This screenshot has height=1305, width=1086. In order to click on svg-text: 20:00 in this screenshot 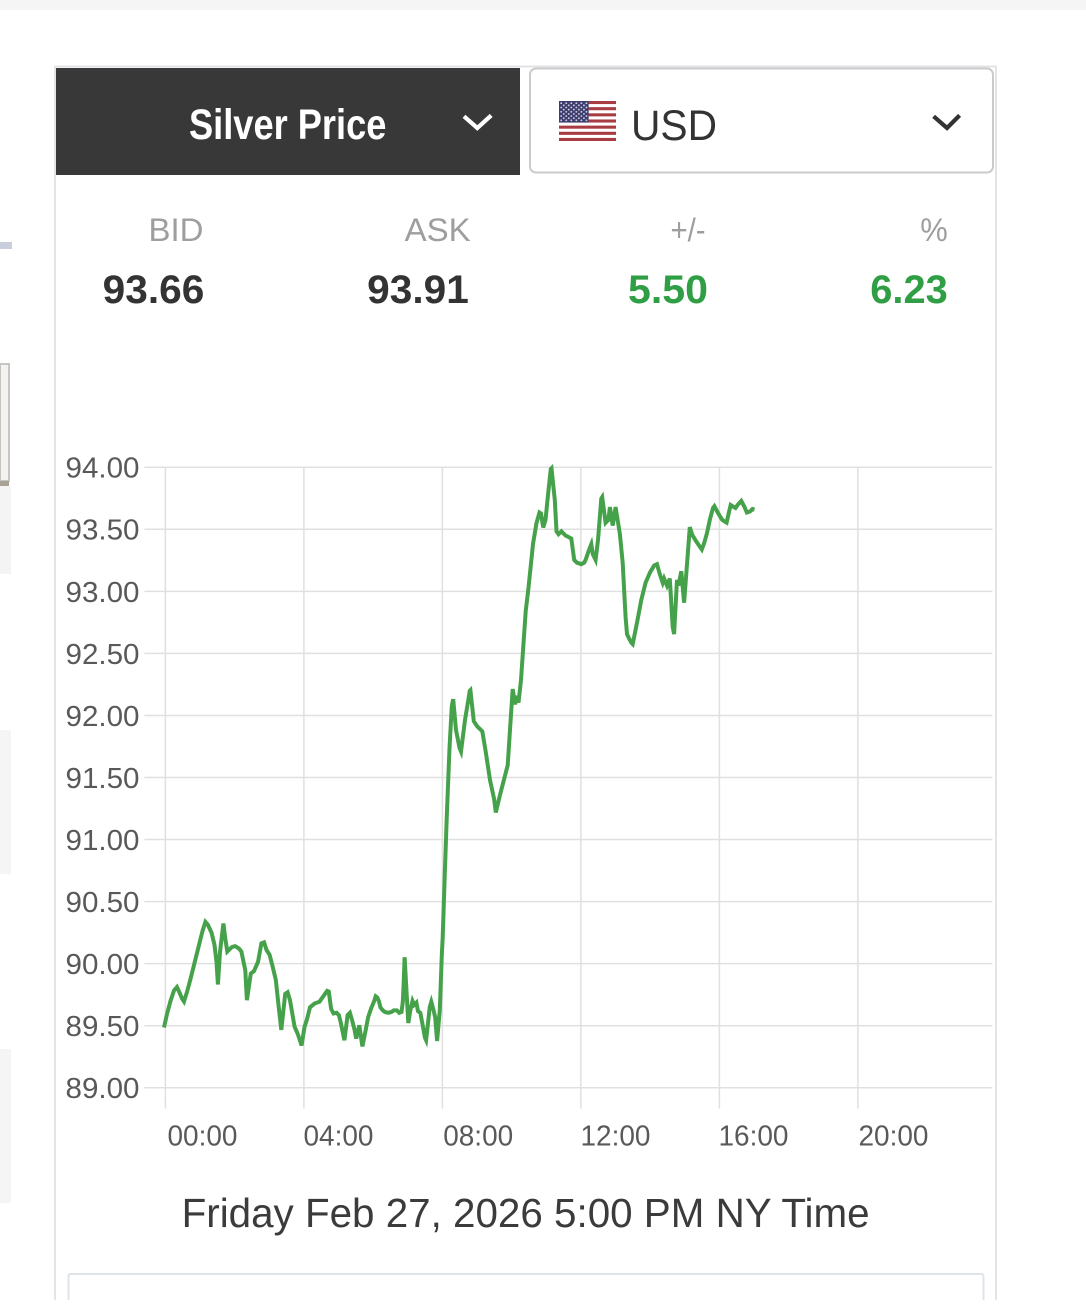, I will do `click(894, 1137)`.